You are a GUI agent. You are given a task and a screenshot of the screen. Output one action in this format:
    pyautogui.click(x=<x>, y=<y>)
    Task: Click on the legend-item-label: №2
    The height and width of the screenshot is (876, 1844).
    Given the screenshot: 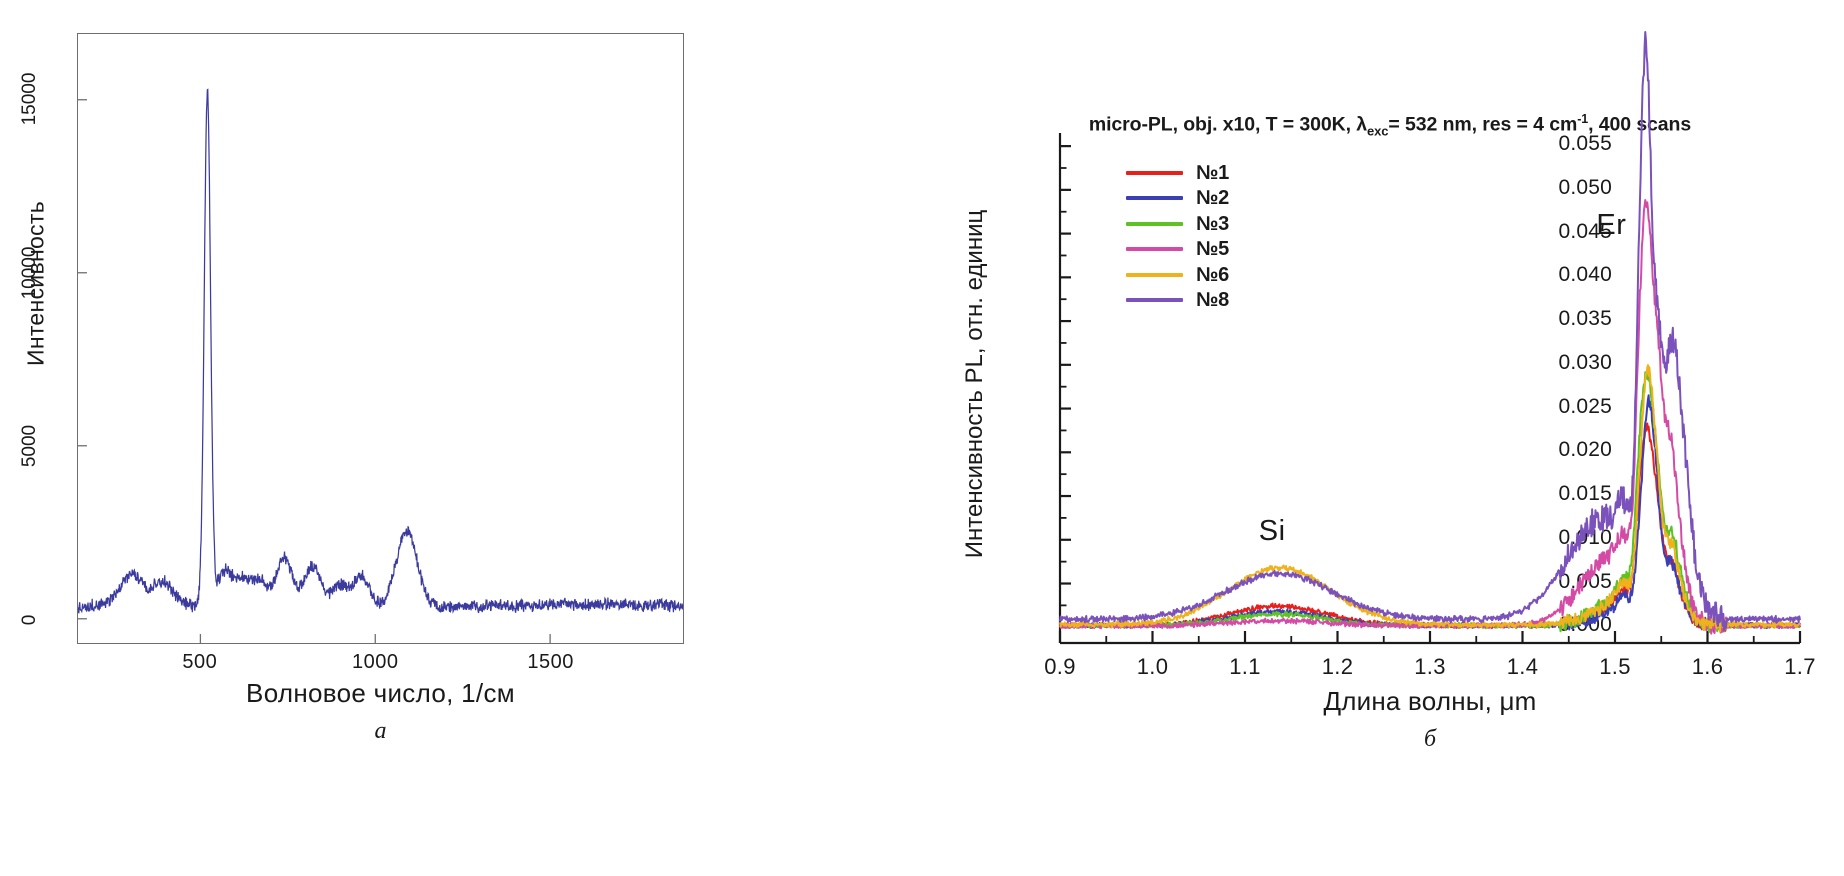 What is the action you would take?
    pyautogui.click(x=1213, y=198)
    